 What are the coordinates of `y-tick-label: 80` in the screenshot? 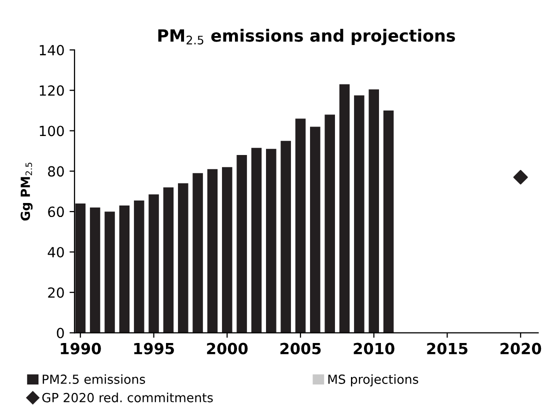 It's located at (56, 171).